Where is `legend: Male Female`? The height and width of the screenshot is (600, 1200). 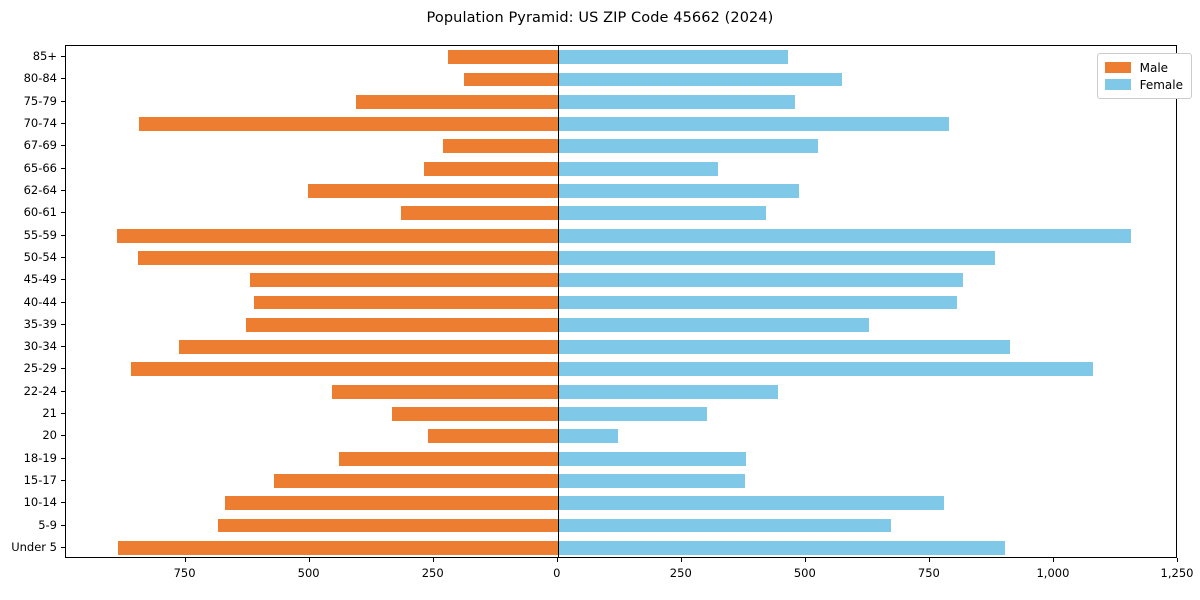 legend: Male Female is located at coordinates (1144, 76).